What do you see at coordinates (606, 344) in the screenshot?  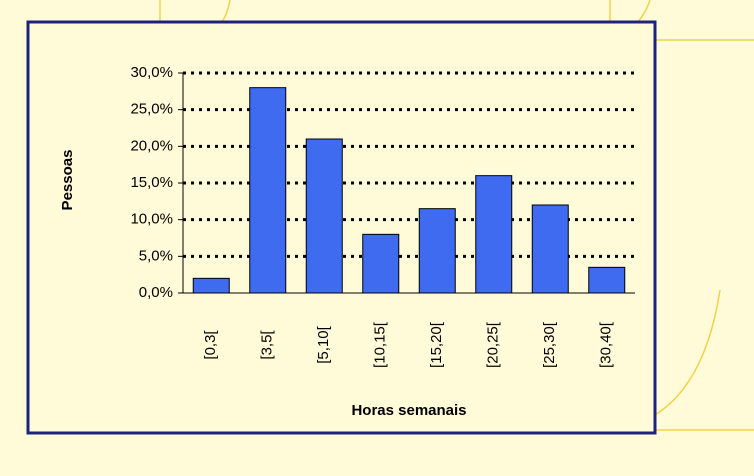 I see `x-tick-label: [30,40[` at bounding box center [606, 344].